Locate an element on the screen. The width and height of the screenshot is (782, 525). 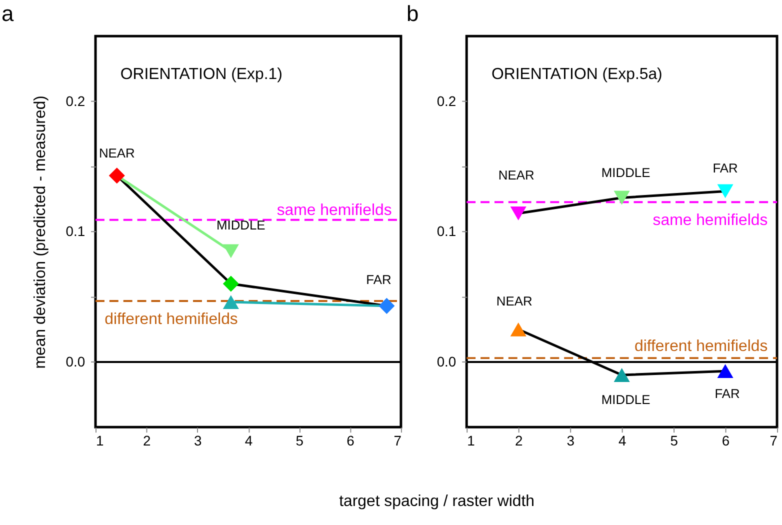
chart-title: a is located at coordinates (8, 13).